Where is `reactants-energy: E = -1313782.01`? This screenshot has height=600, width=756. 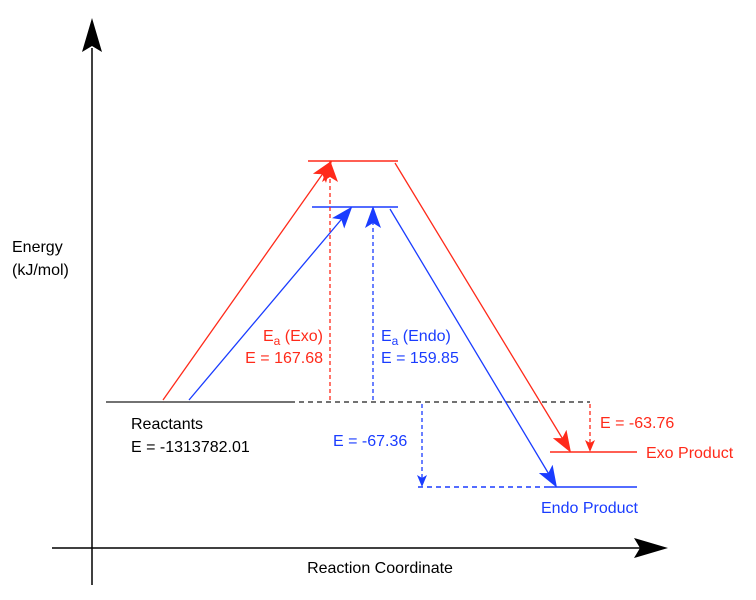 reactants-energy: E = -1313782.01 is located at coordinates (190, 447).